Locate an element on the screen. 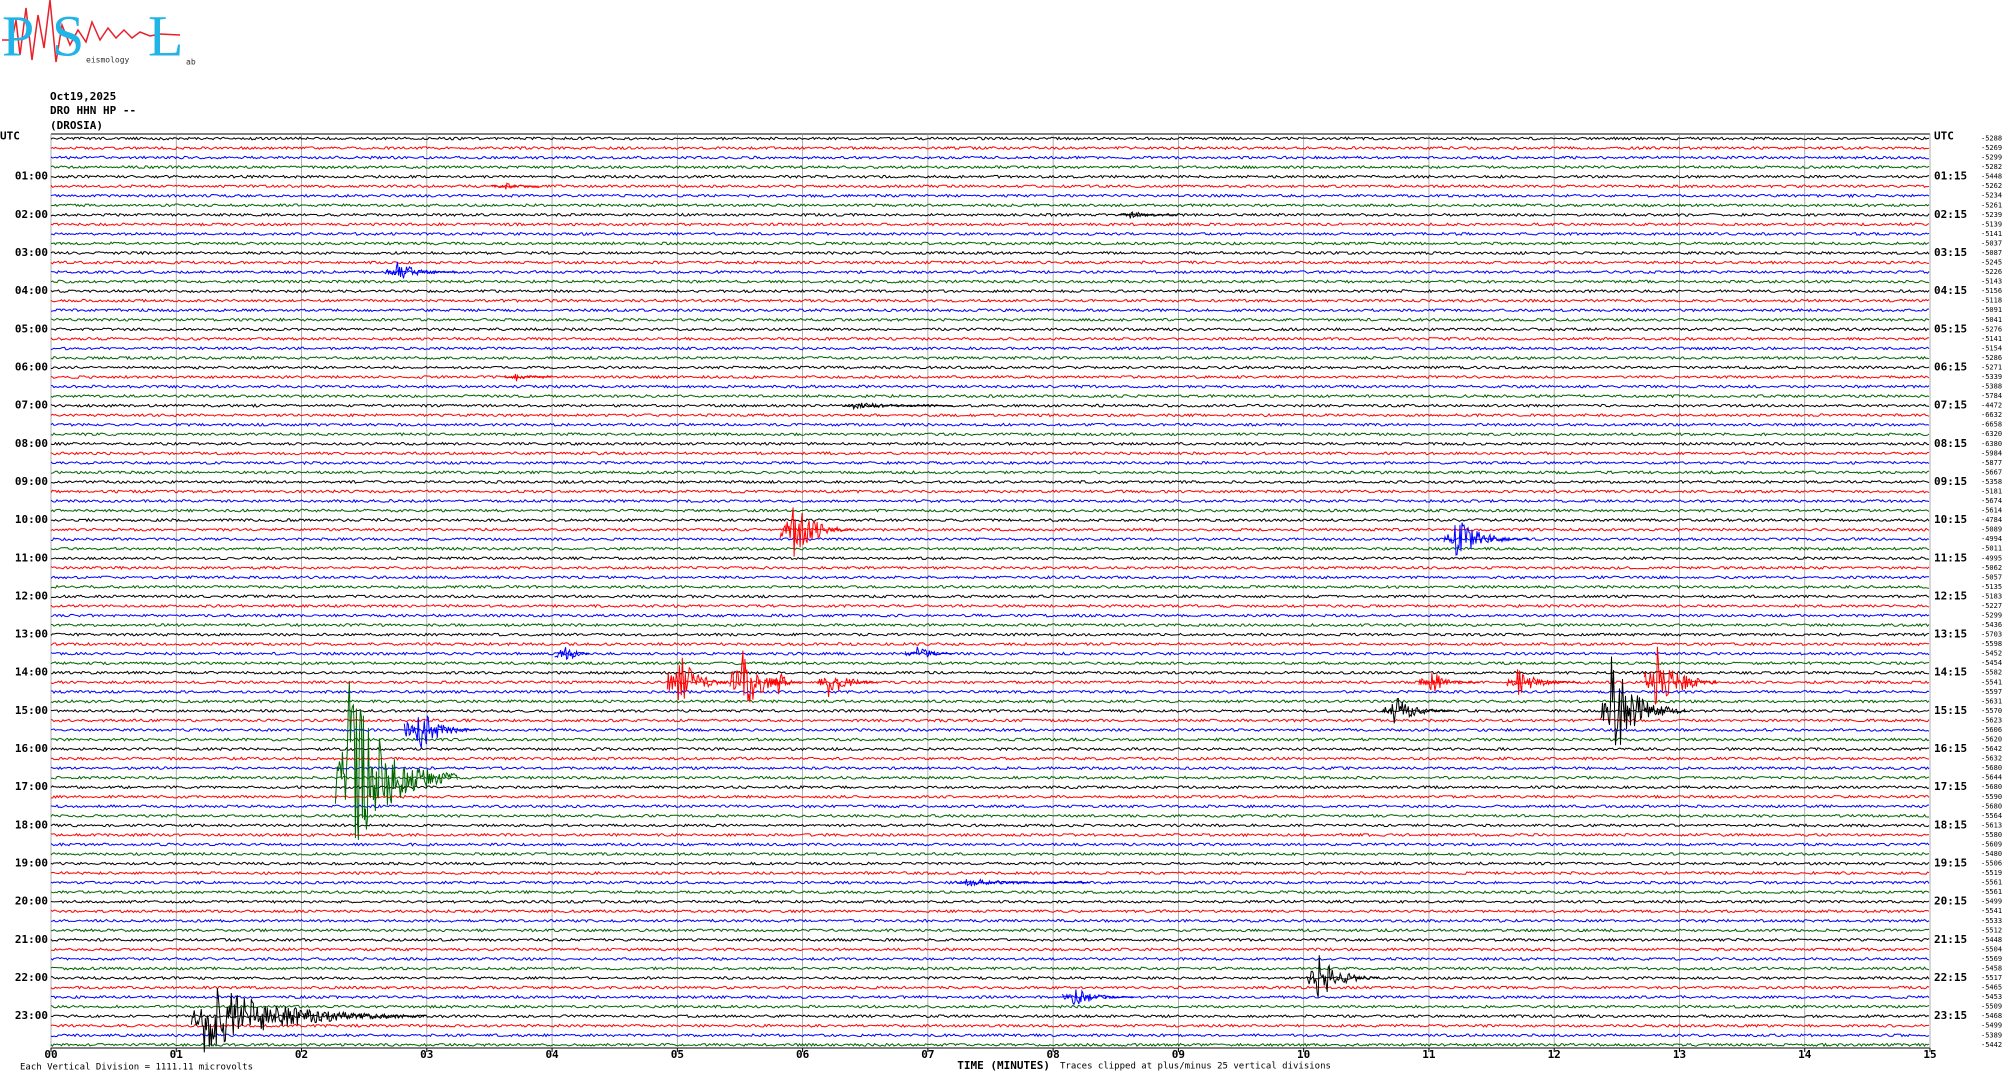 The height and width of the screenshot is (1080, 2010). offset-label: -5468 is located at coordinates (1991, 1016).